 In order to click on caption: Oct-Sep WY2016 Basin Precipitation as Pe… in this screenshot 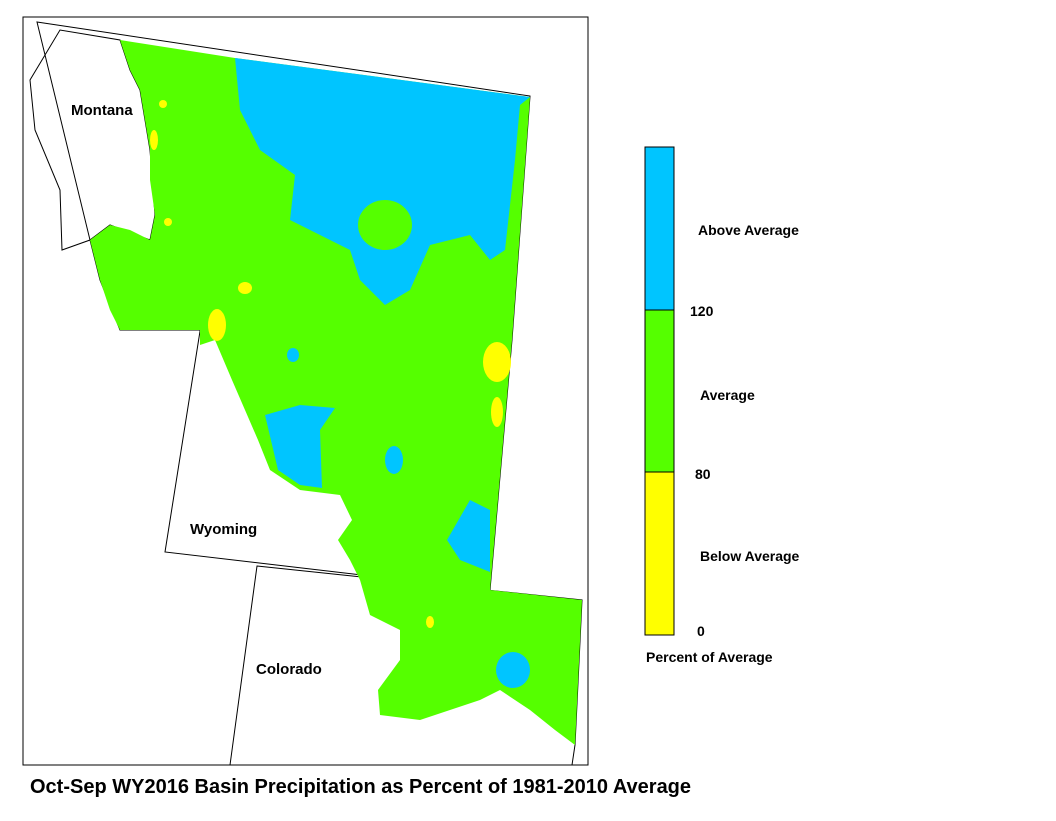, I will do `click(360, 787)`.